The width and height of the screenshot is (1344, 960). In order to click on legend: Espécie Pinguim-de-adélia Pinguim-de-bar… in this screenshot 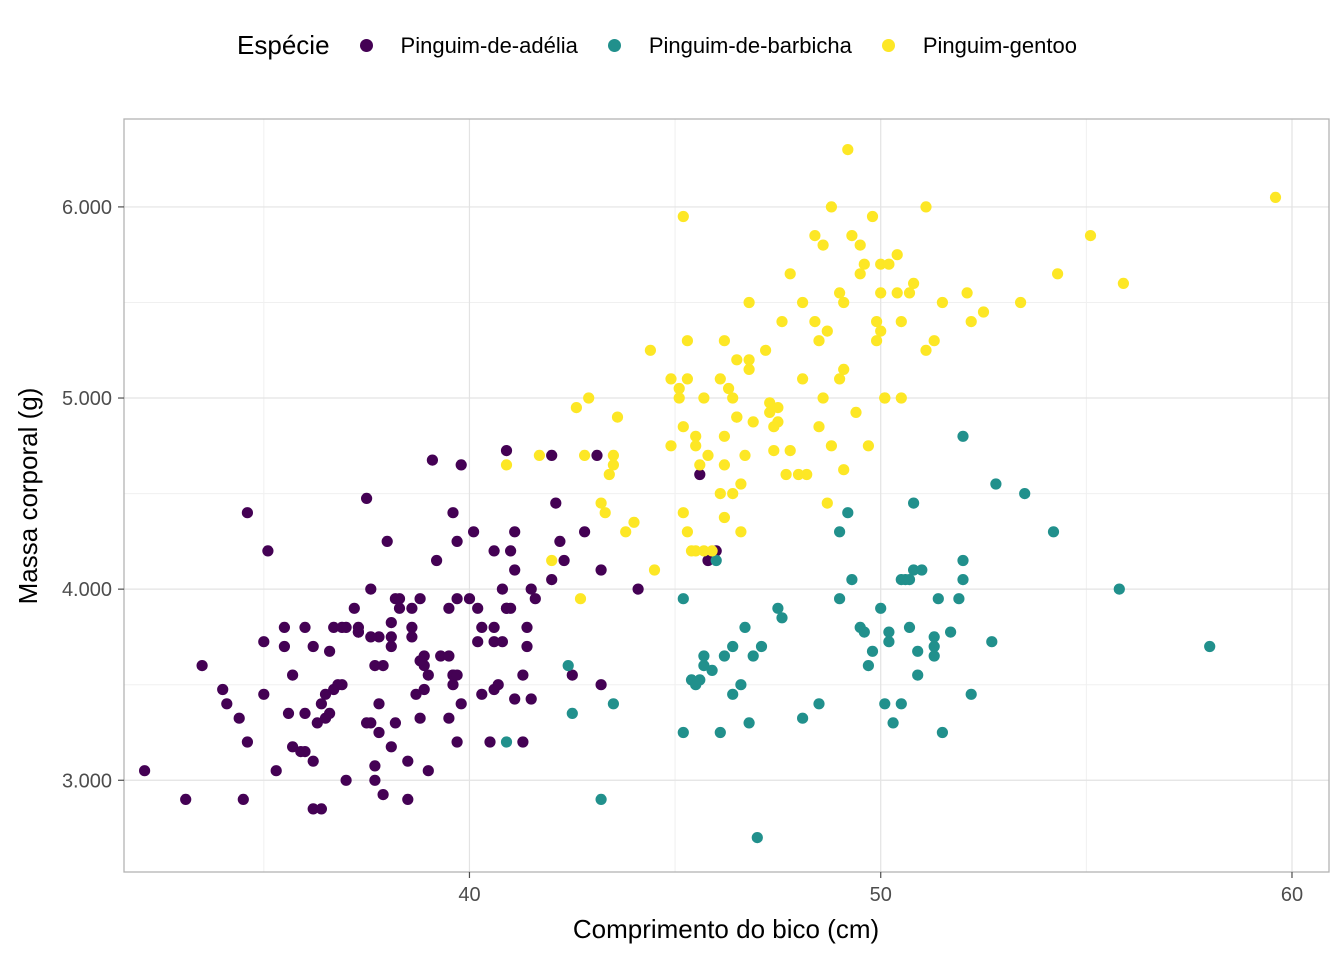, I will do `click(672, 45)`.